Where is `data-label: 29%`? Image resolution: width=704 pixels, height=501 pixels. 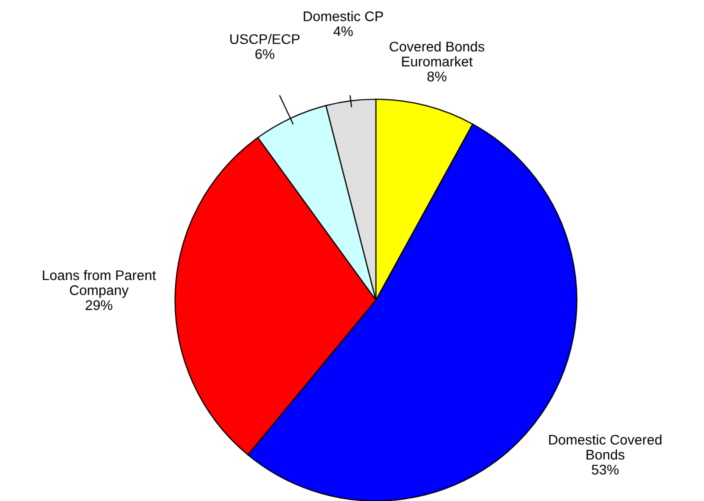
data-label: 29% is located at coordinates (99, 305).